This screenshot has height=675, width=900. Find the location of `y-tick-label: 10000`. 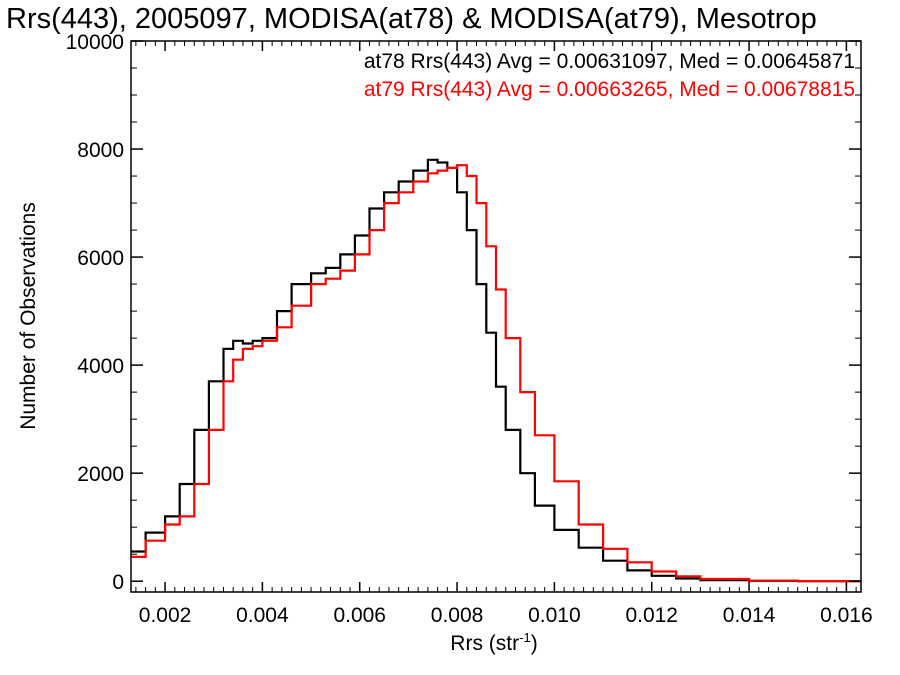

y-tick-label: 10000 is located at coordinates (95, 42).